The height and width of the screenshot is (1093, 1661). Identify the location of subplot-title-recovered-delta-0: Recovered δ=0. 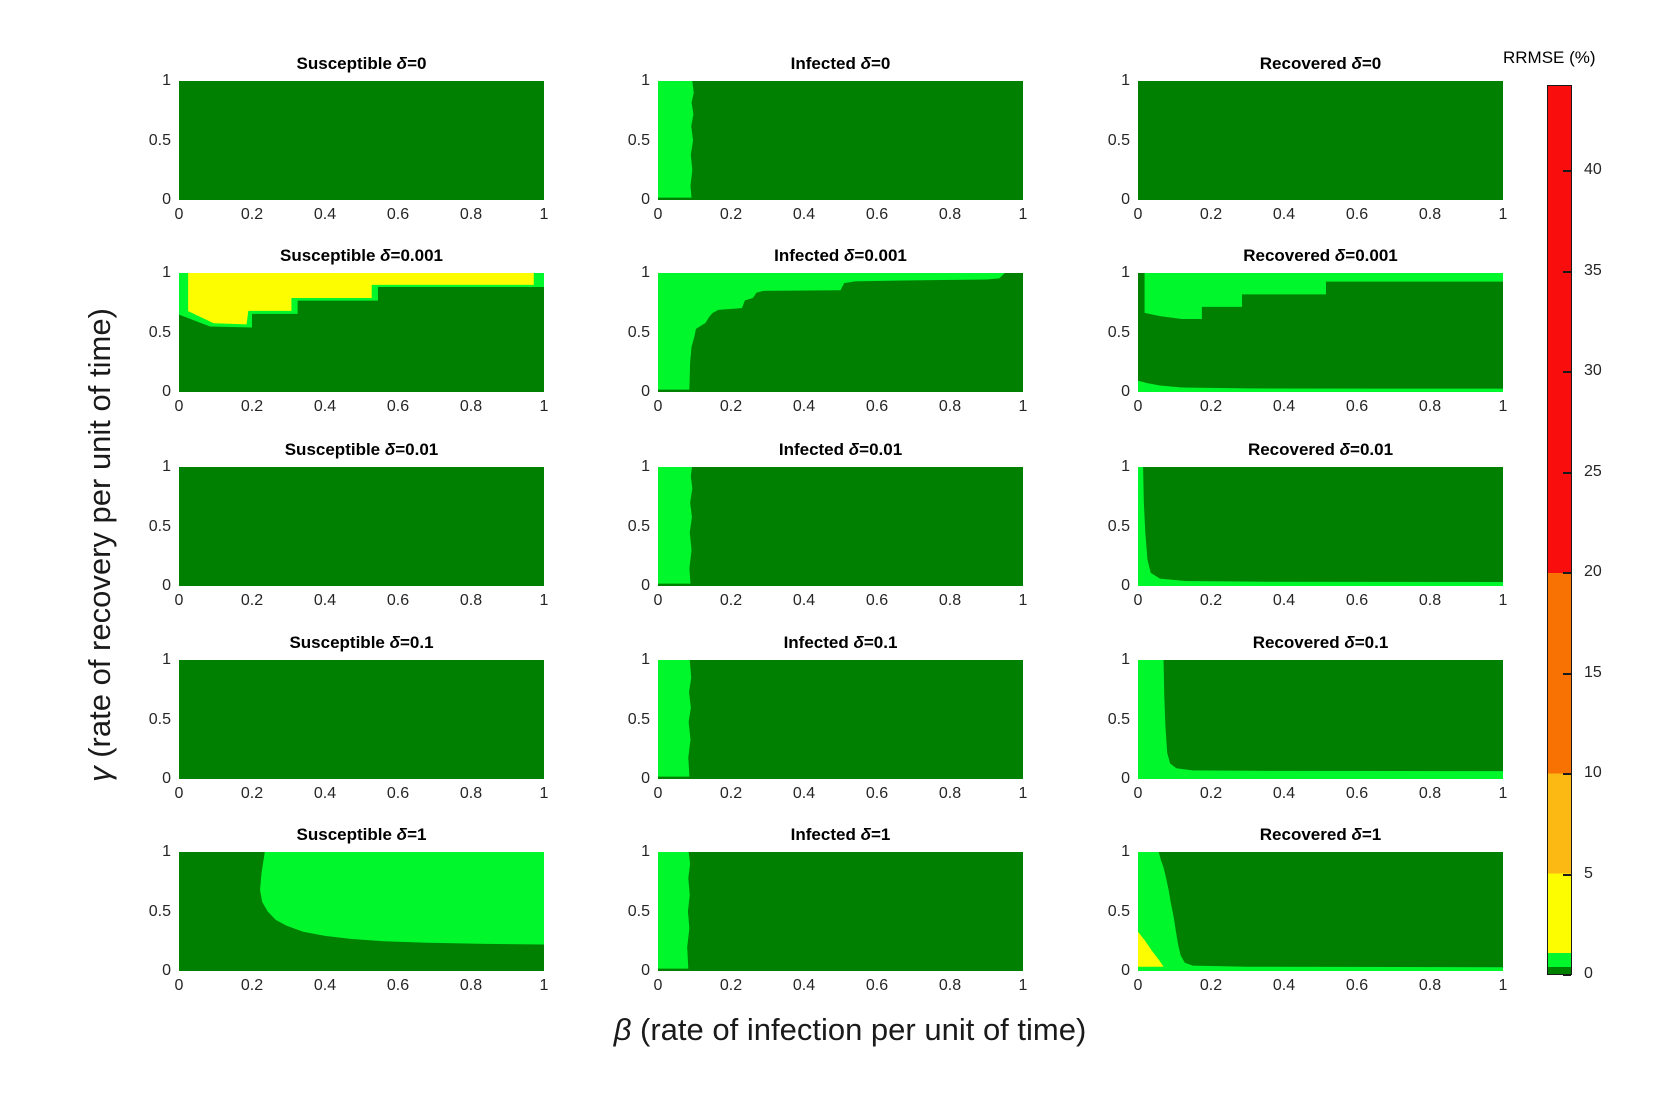
(1320, 64).